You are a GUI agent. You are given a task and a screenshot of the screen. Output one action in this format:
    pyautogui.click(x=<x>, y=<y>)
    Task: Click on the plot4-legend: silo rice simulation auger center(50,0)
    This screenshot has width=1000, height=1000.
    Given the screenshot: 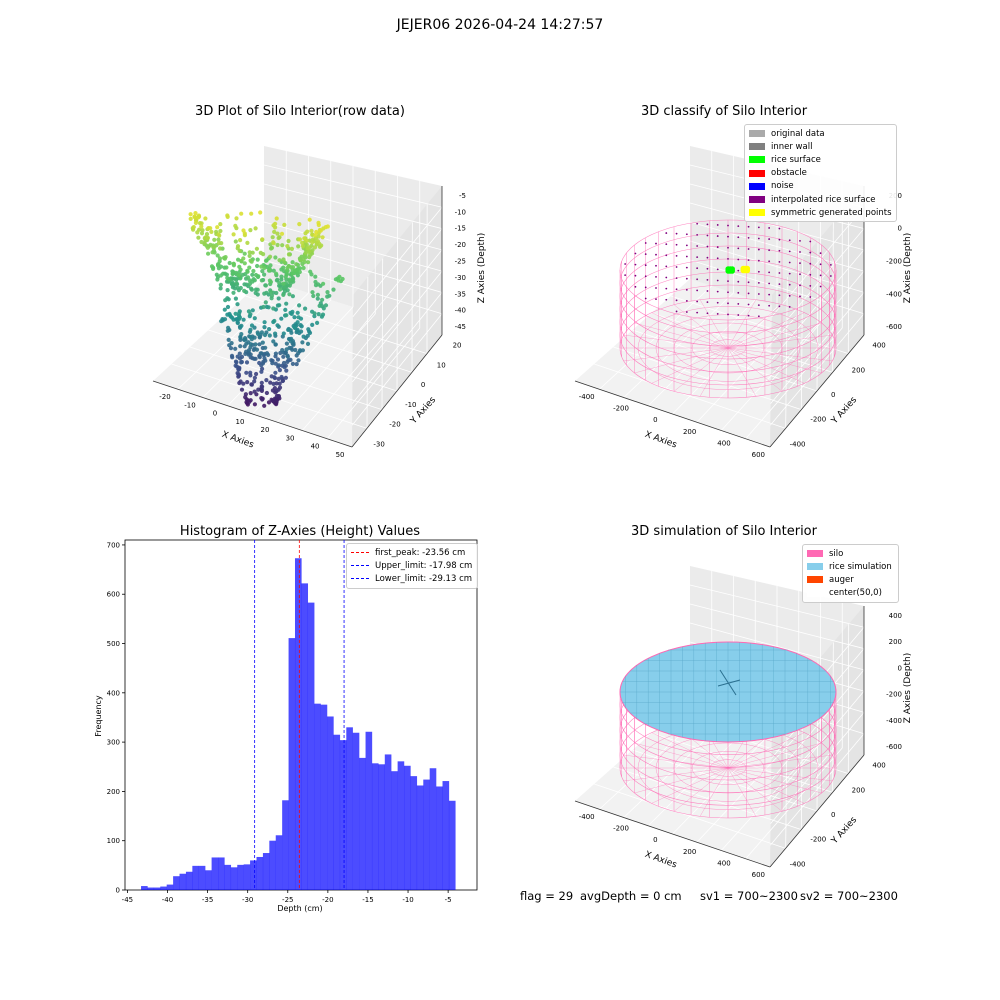 What is the action you would take?
    pyautogui.click(x=850, y=573)
    